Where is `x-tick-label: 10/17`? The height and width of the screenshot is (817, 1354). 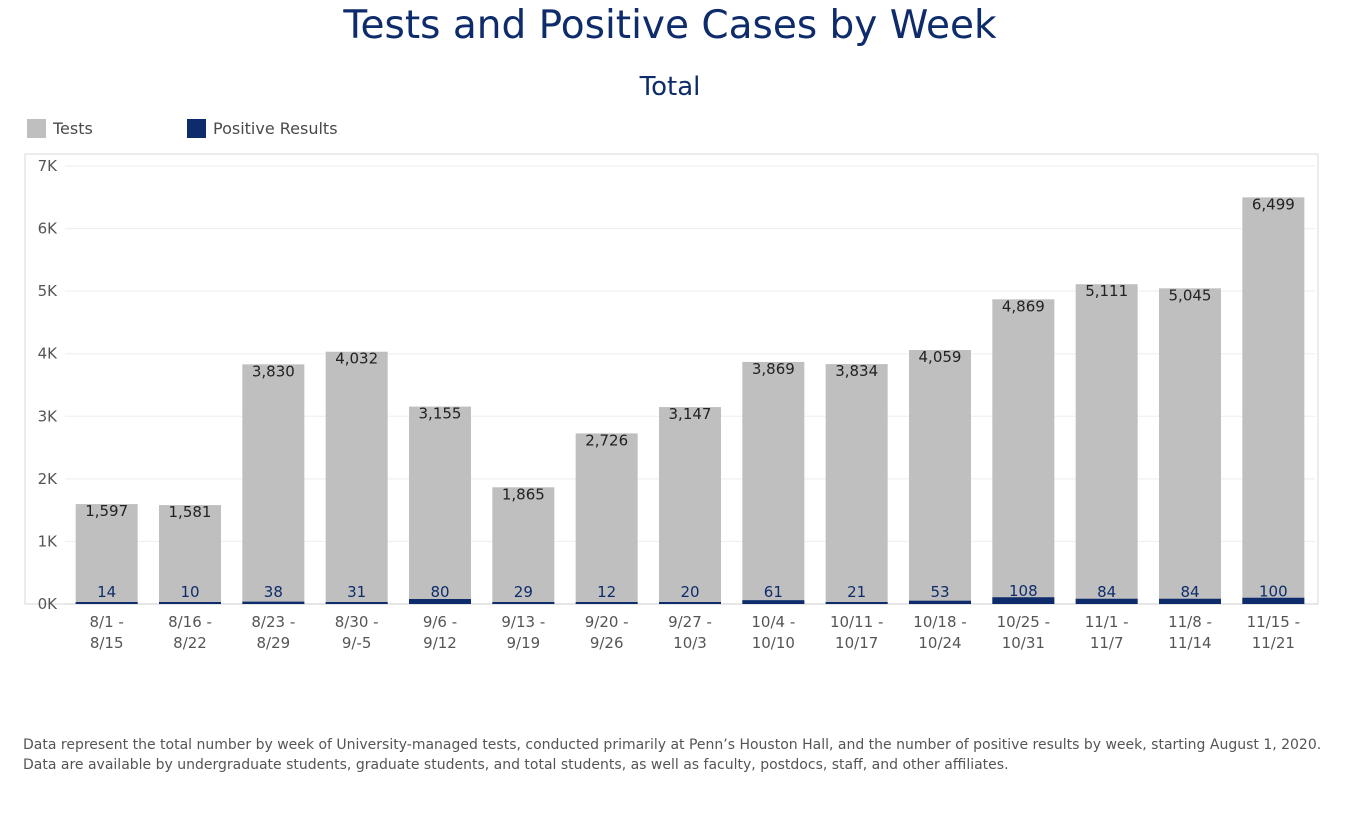 x-tick-label: 10/17 is located at coordinates (856, 643).